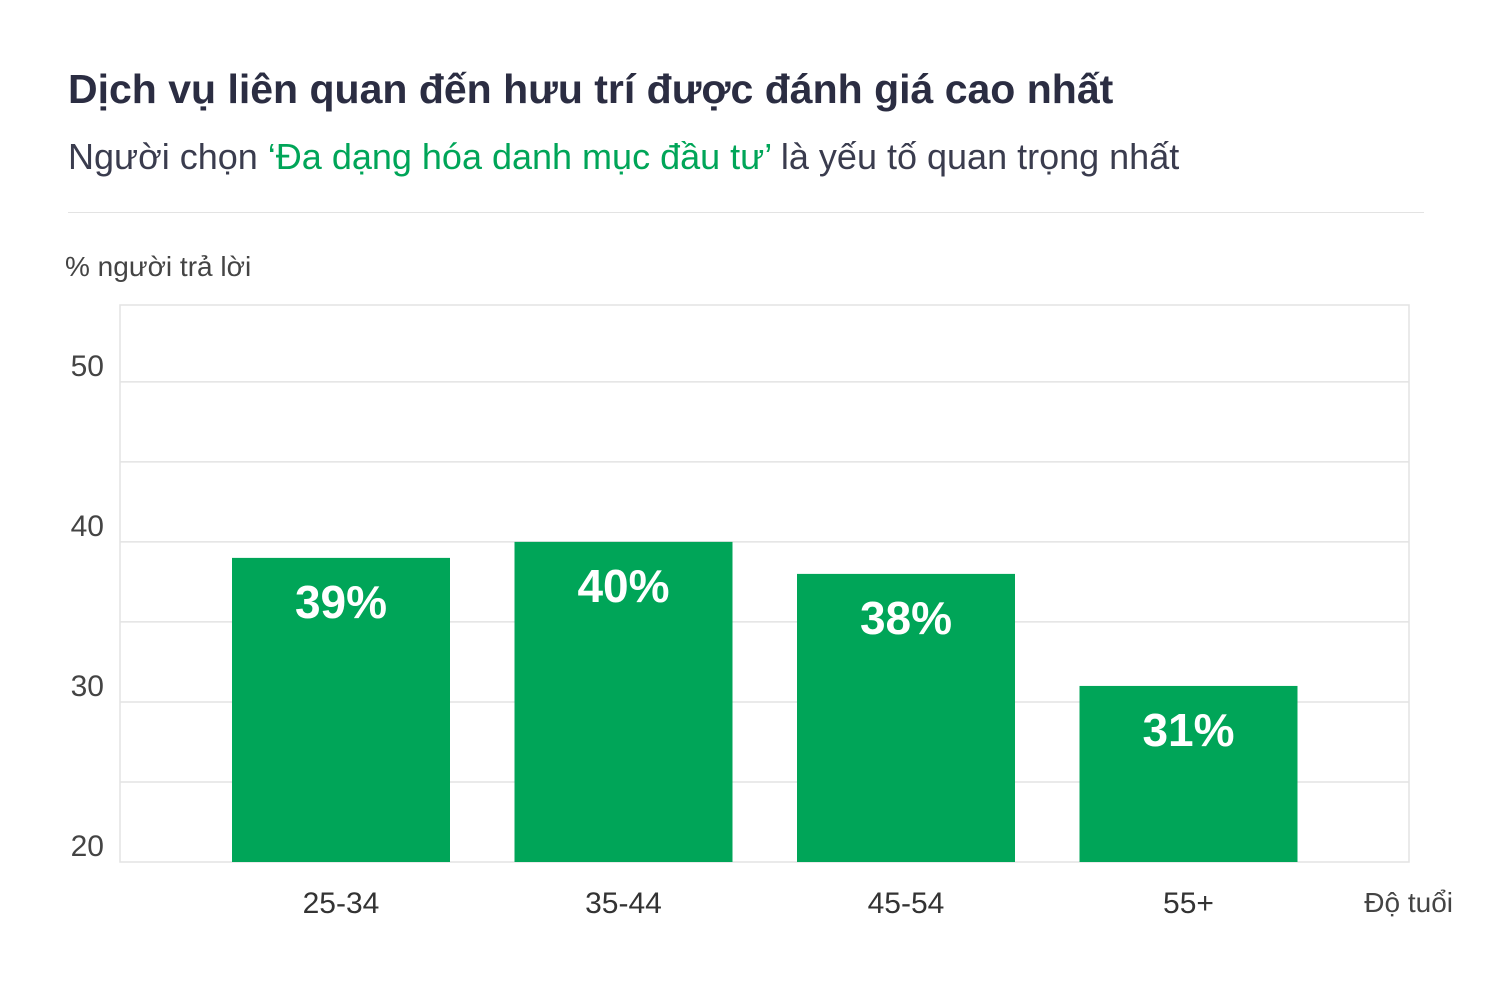 This screenshot has height=1000, width=1500. What do you see at coordinates (168, 156) in the screenshot?
I see `subtitle-prefix: Người chọn` at bounding box center [168, 156].